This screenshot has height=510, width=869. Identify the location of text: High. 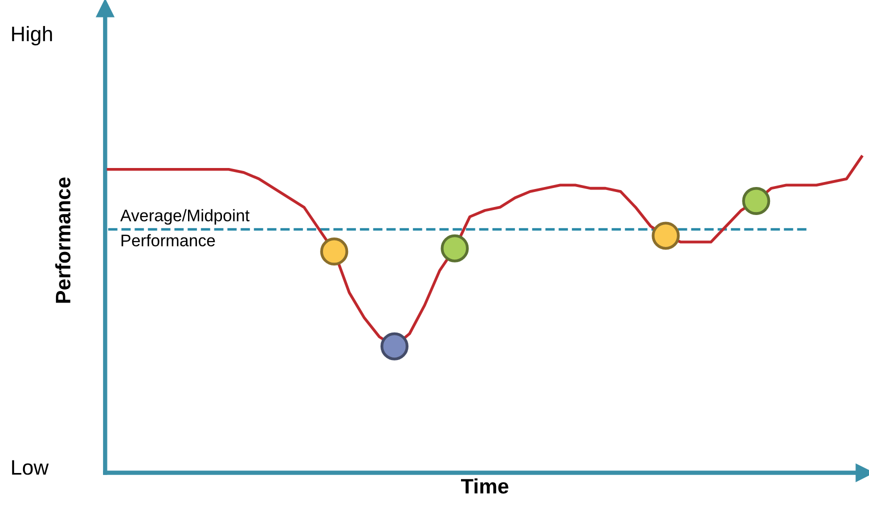
(32, 36).